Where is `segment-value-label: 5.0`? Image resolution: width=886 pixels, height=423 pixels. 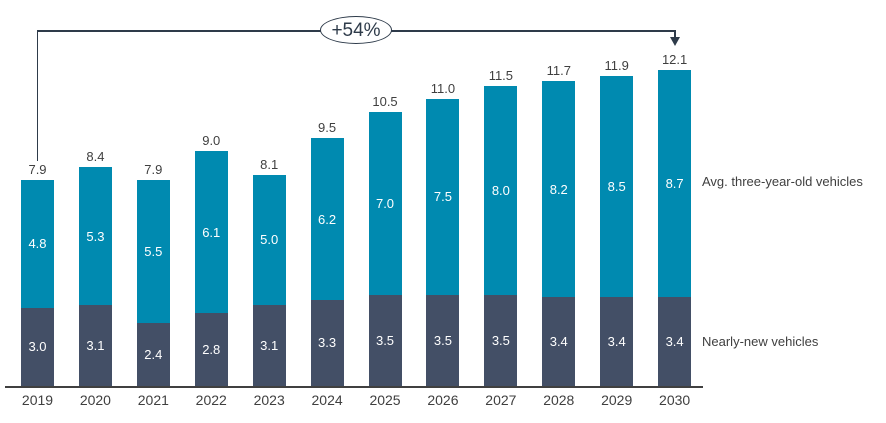
segment-value-label: 5.0 is located at coordinates (269, 240).